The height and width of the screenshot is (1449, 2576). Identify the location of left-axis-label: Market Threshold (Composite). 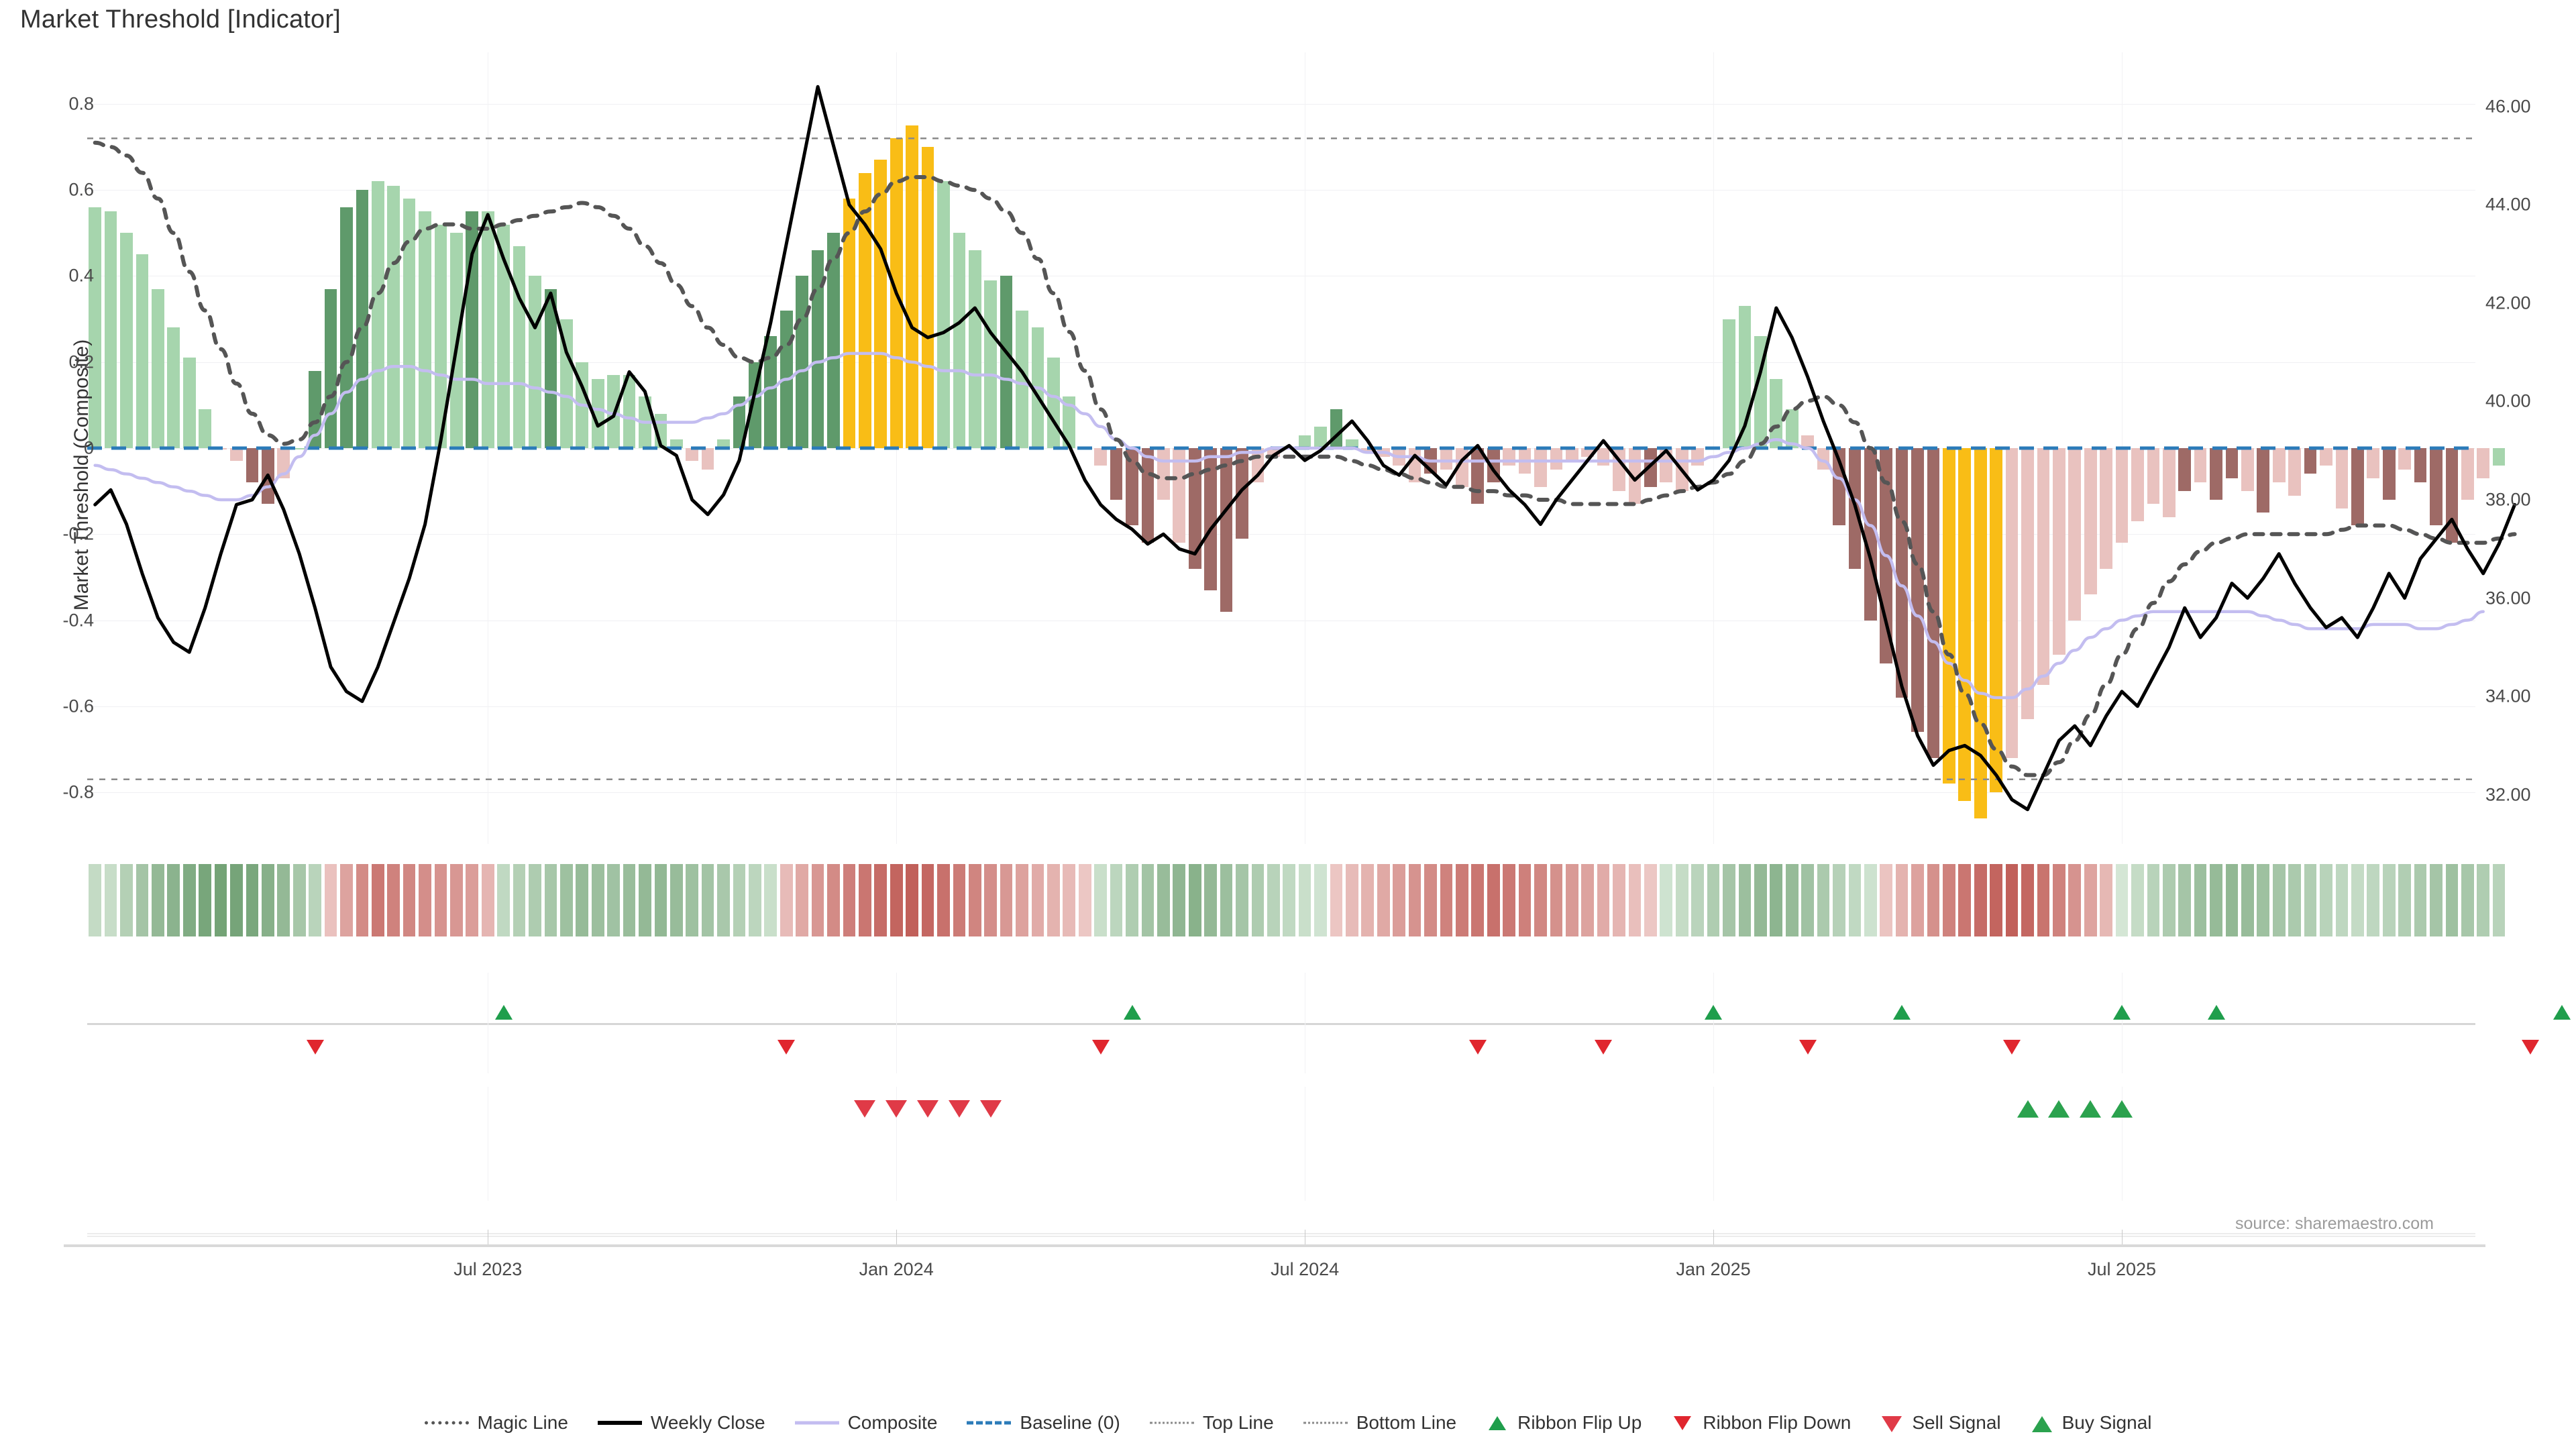
(81, 475).